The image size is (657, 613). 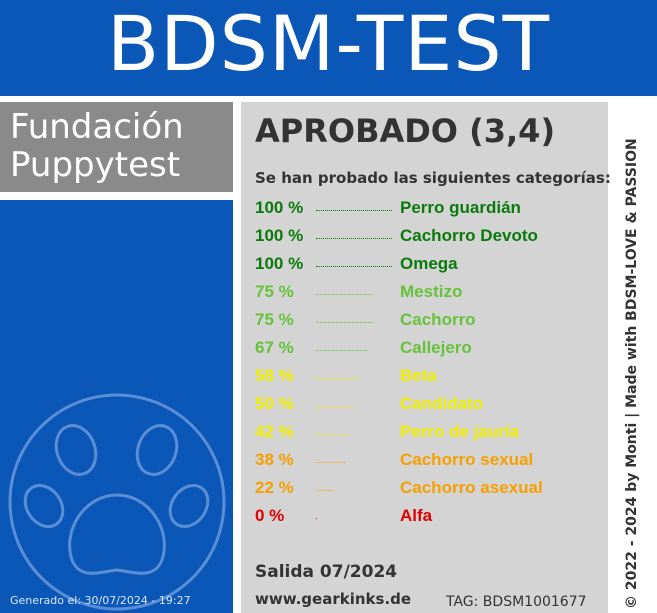 I want to click on category-row: 42 % Perro de jauría, so click(x=430, y=434).